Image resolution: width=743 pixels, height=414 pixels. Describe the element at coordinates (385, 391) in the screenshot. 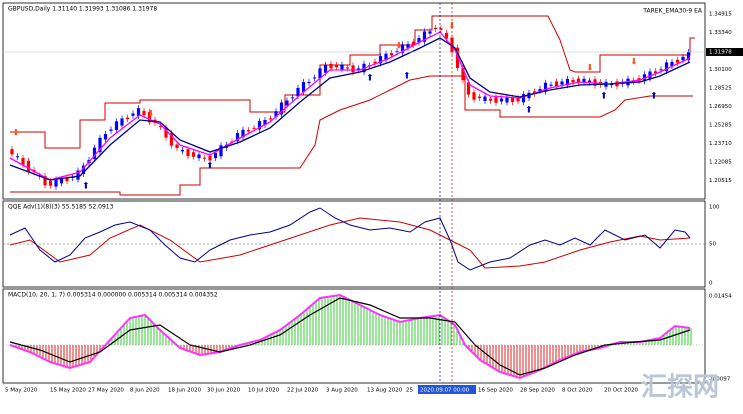

I see `date-label: 13 Aug 2020` at that location.